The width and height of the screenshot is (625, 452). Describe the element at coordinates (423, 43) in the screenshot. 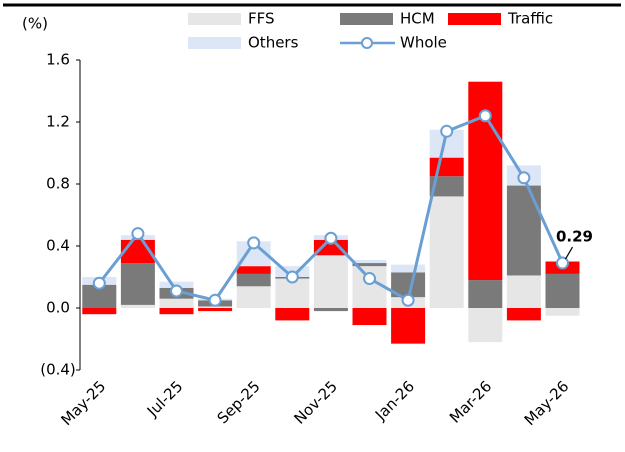

I see `legend-label: Whole` at that location.